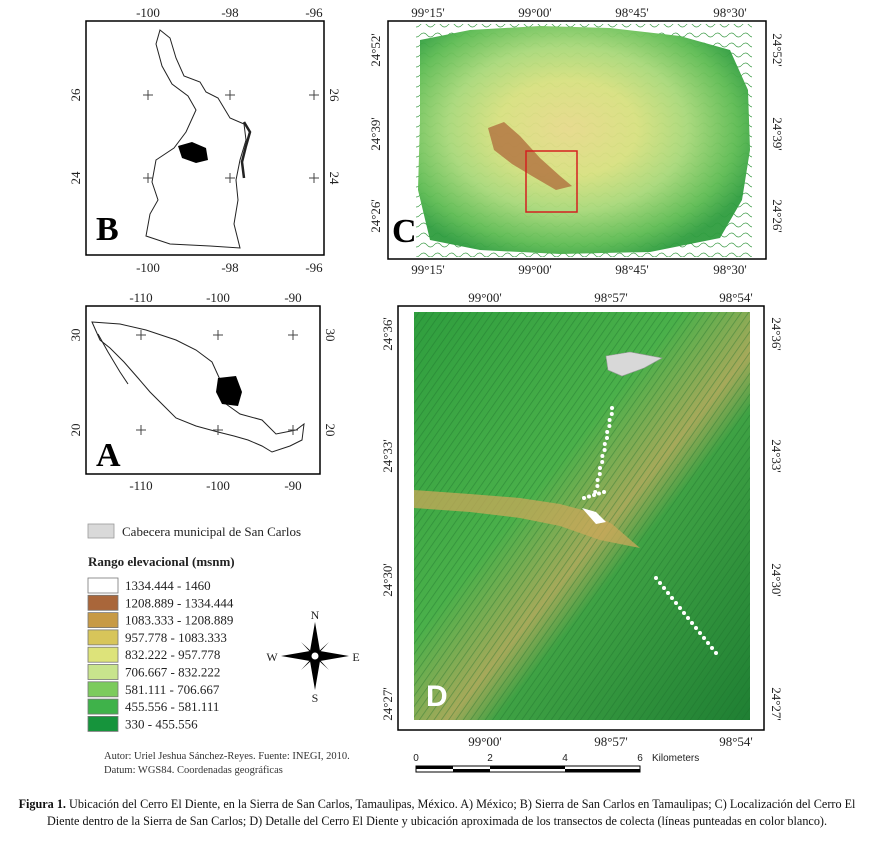 The image size is (874, 852). What do you see at coordinates (330, 430) in the screenshot?
I see `a-right-tick: 20` at bounding box center [330, 430].